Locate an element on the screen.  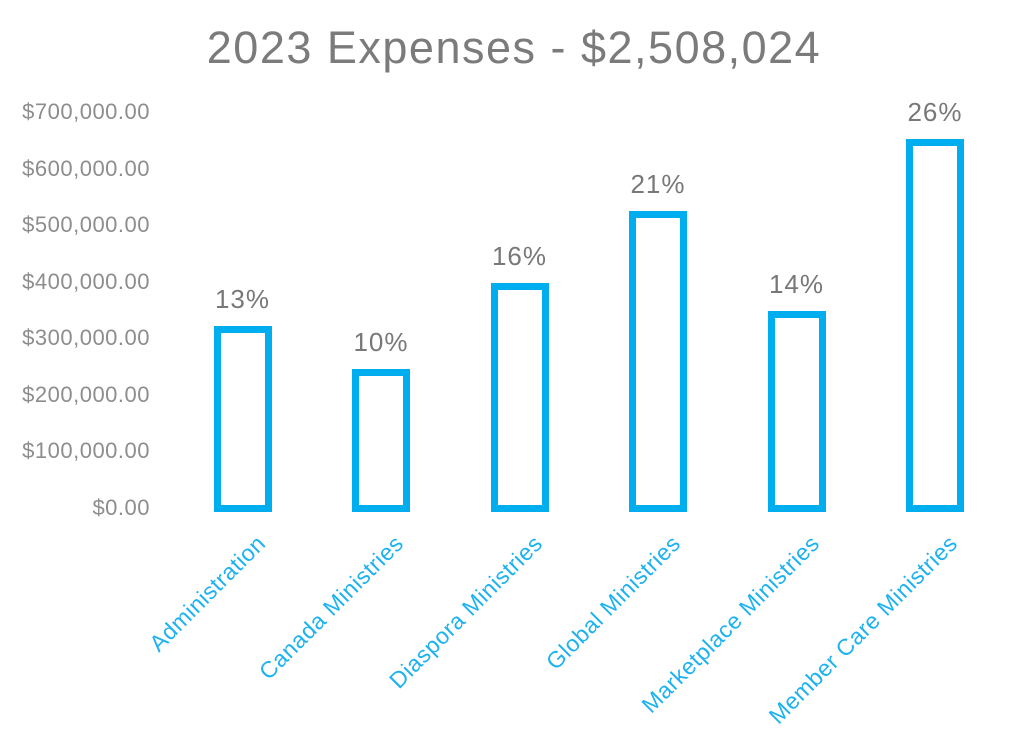
y-tick-label: $400,000.00 is located at coordinates (86, 281).